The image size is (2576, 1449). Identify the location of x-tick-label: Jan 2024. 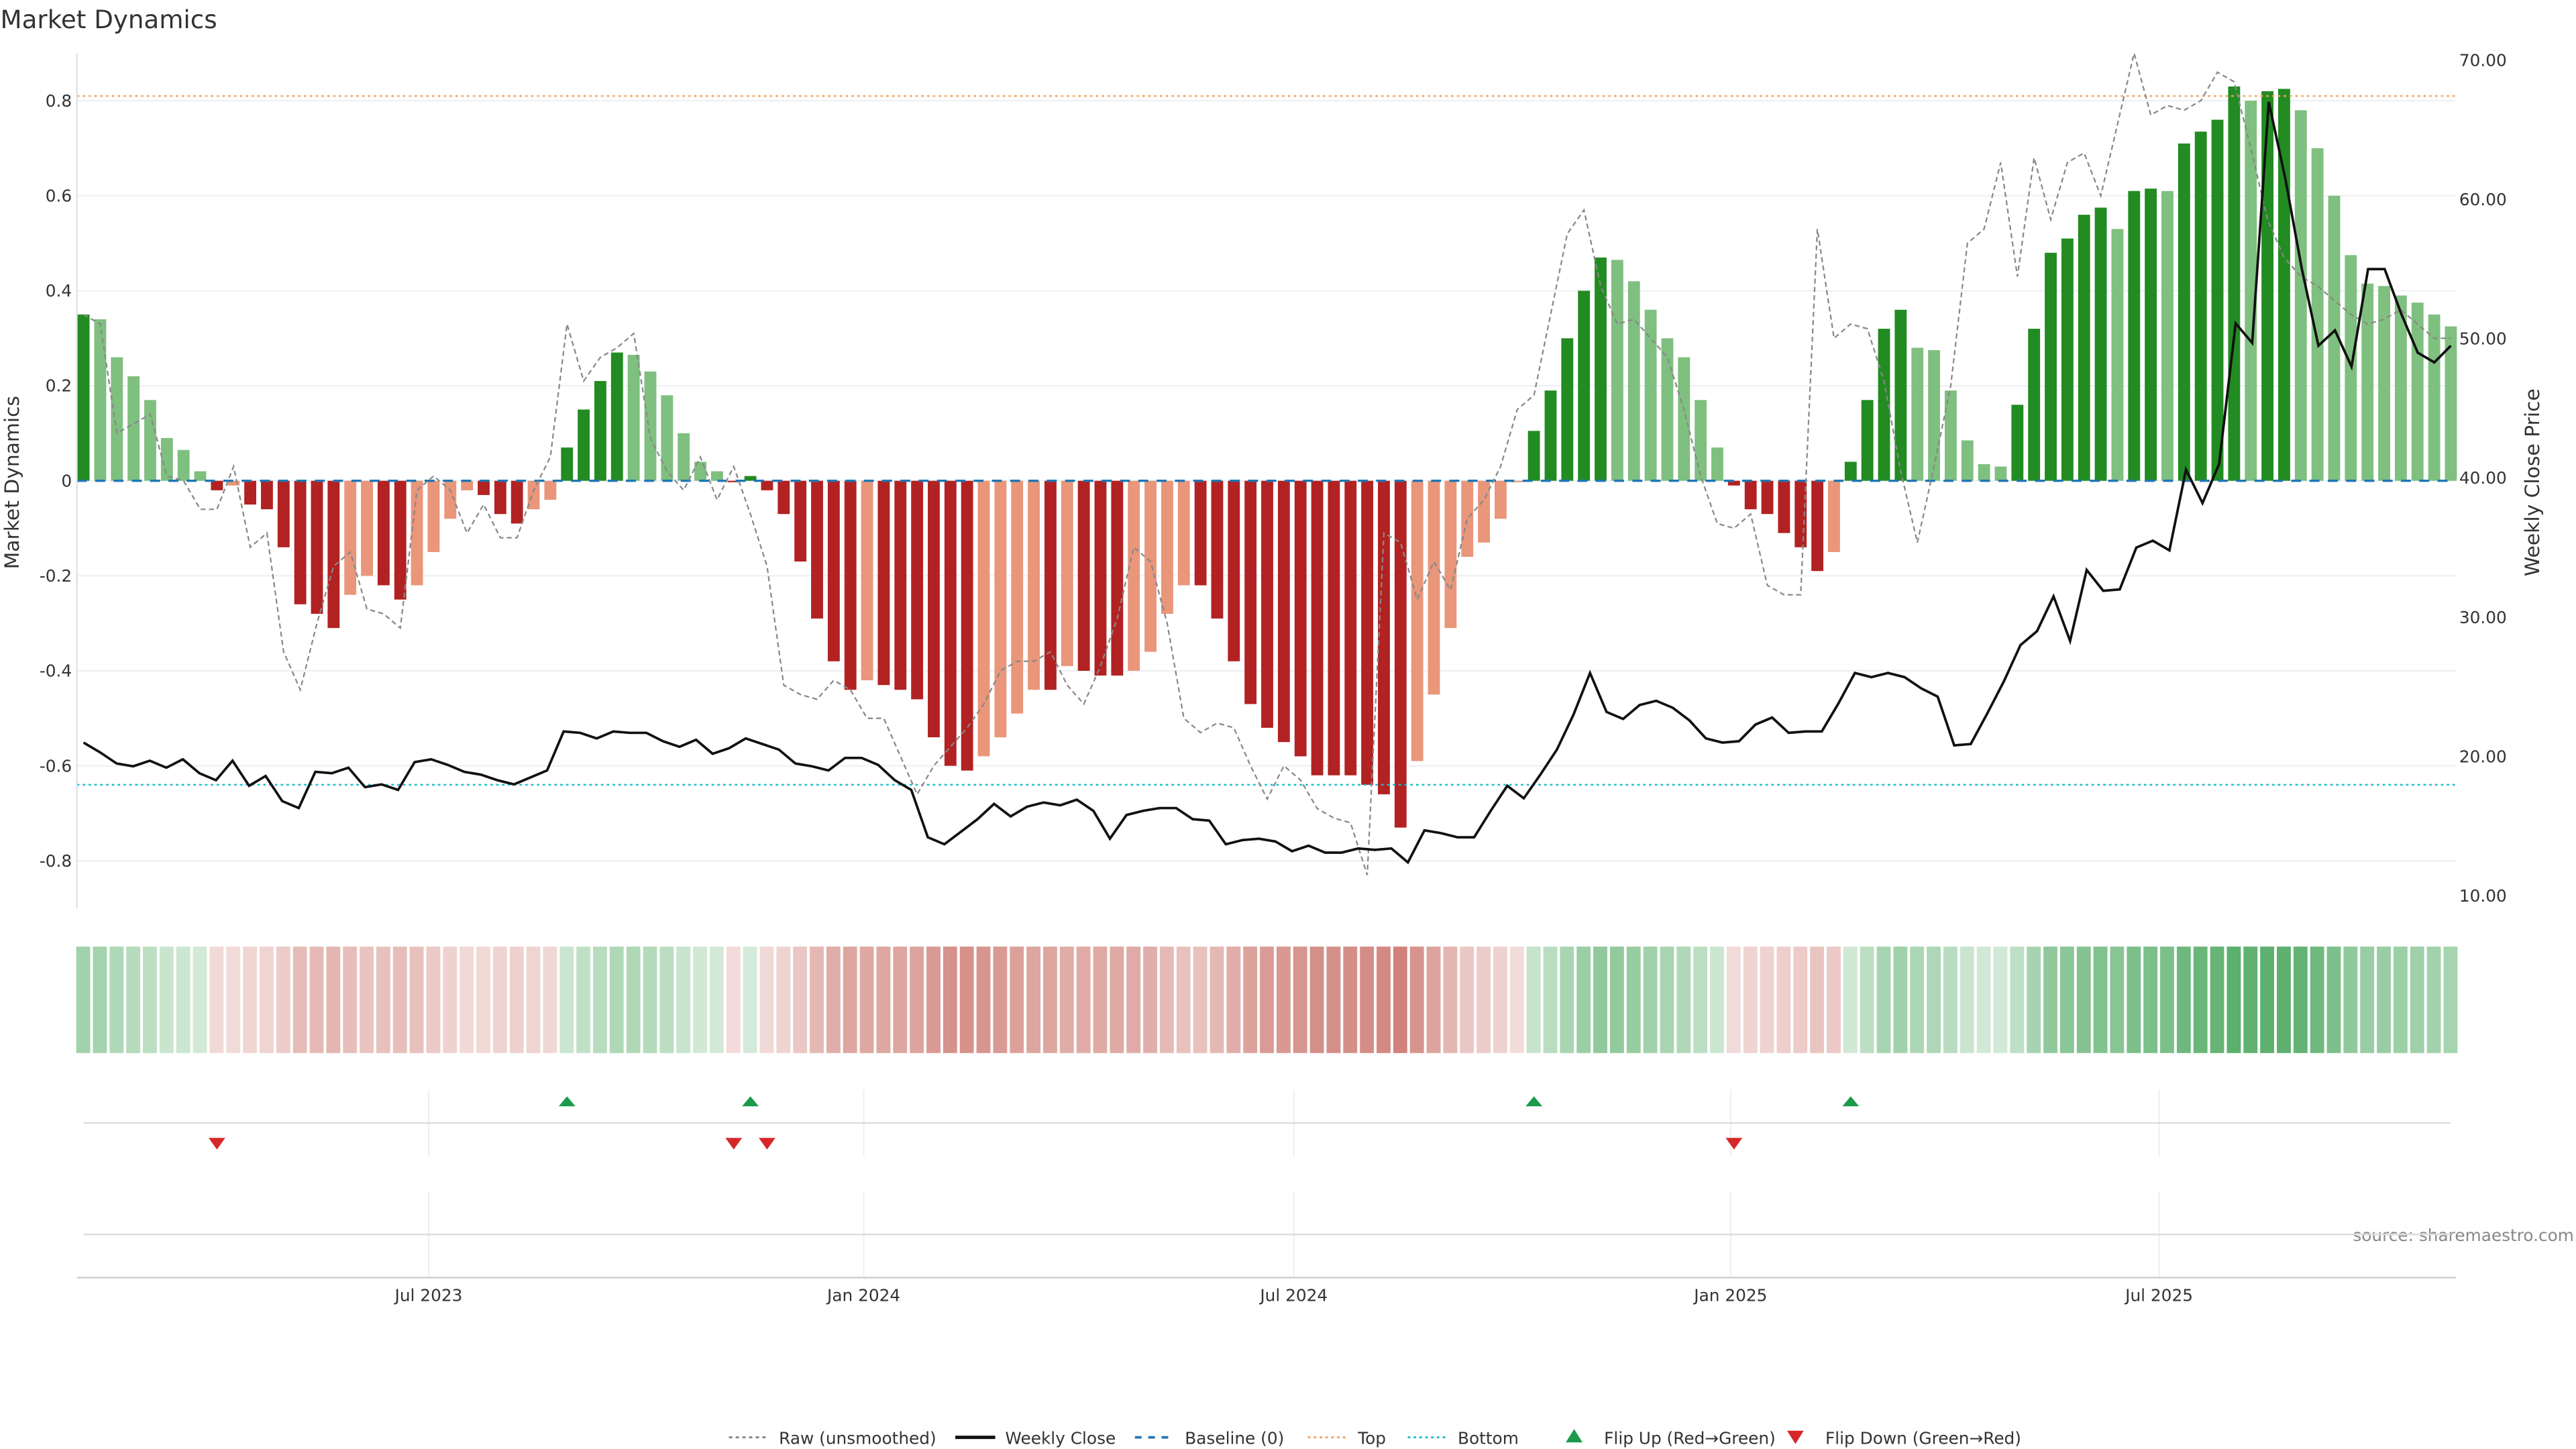
(863, 1295).